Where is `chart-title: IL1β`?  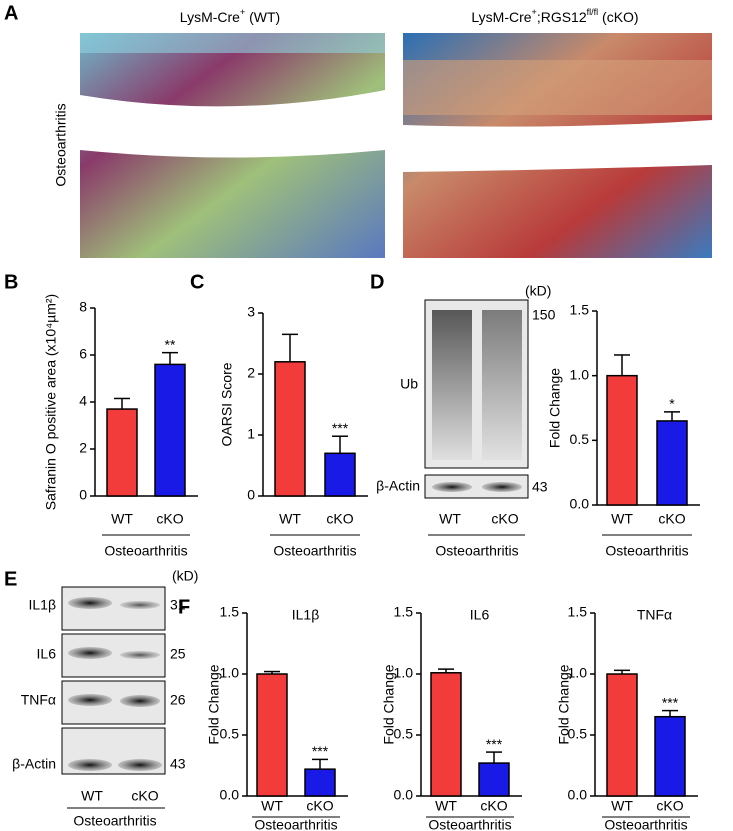 chart-title: IL1β is located at coordinates (306, 615).